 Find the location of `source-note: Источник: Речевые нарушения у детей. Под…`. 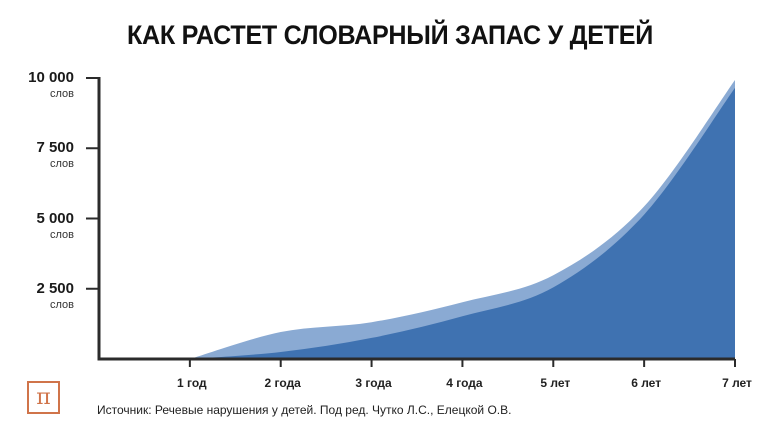

source-note: Источник: Речевые нарушения у детей. Под… is located at coordinates (304, 410).